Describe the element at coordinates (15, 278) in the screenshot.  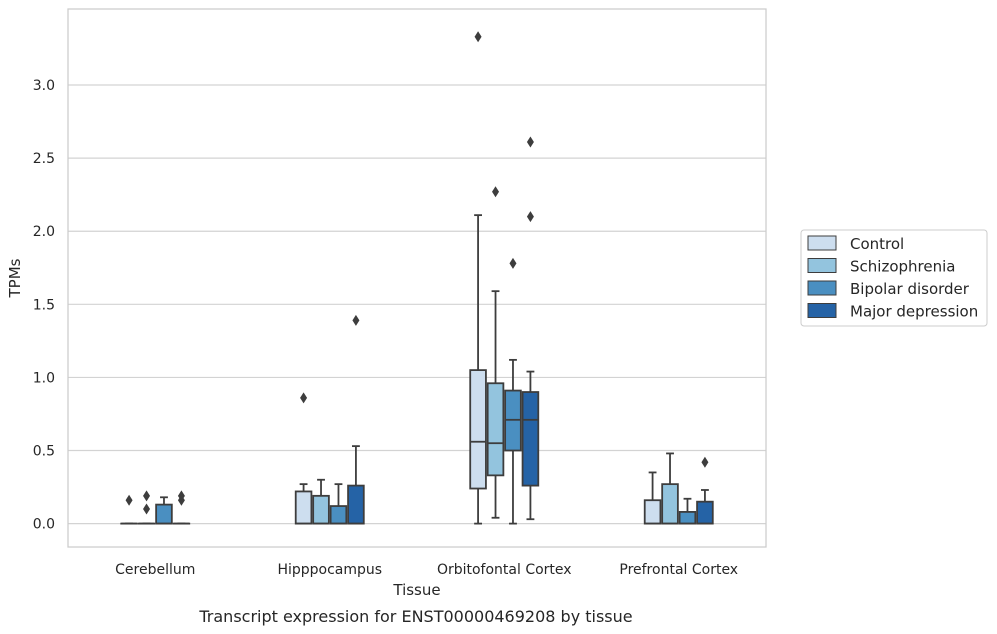
I see `y-axis-label: TPMs` at that location.